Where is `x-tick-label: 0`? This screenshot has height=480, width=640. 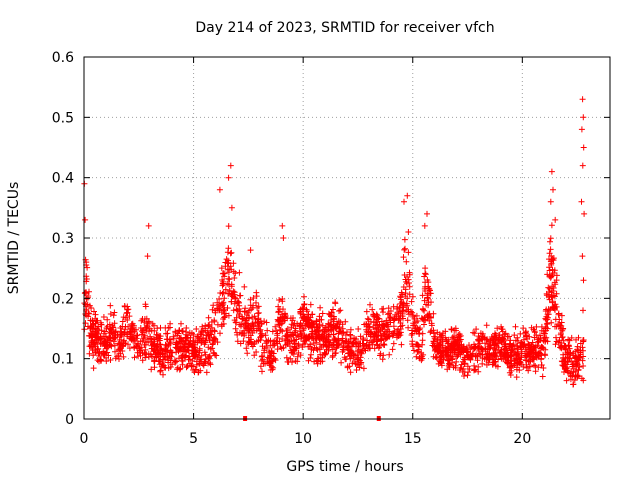 x-tick-label: 0 is located at coordinates (84, 439).